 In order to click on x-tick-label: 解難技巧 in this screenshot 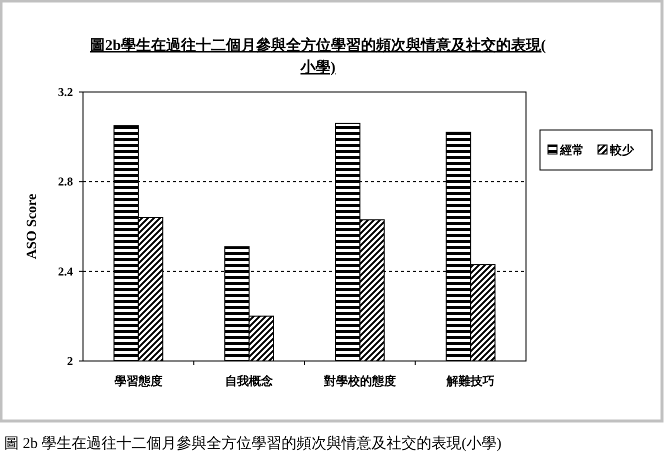, I will do `click(470, 381)`.